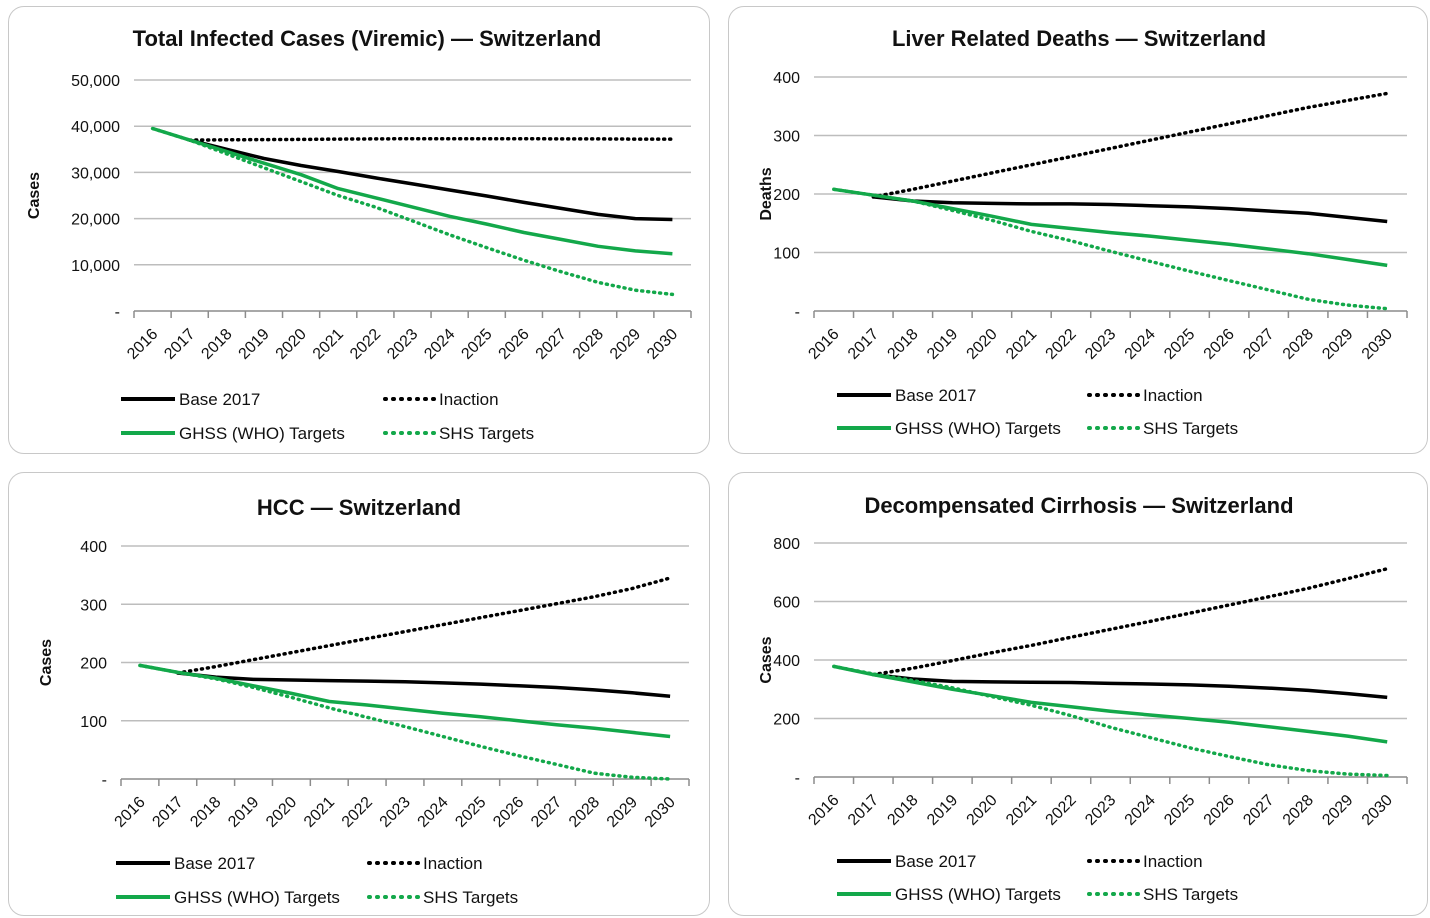 This screenshot has width=1430, height=918. Describe the element at coordinates (95, 173) in the screenshot. I see `y-tick-label: 30,000` at that location.